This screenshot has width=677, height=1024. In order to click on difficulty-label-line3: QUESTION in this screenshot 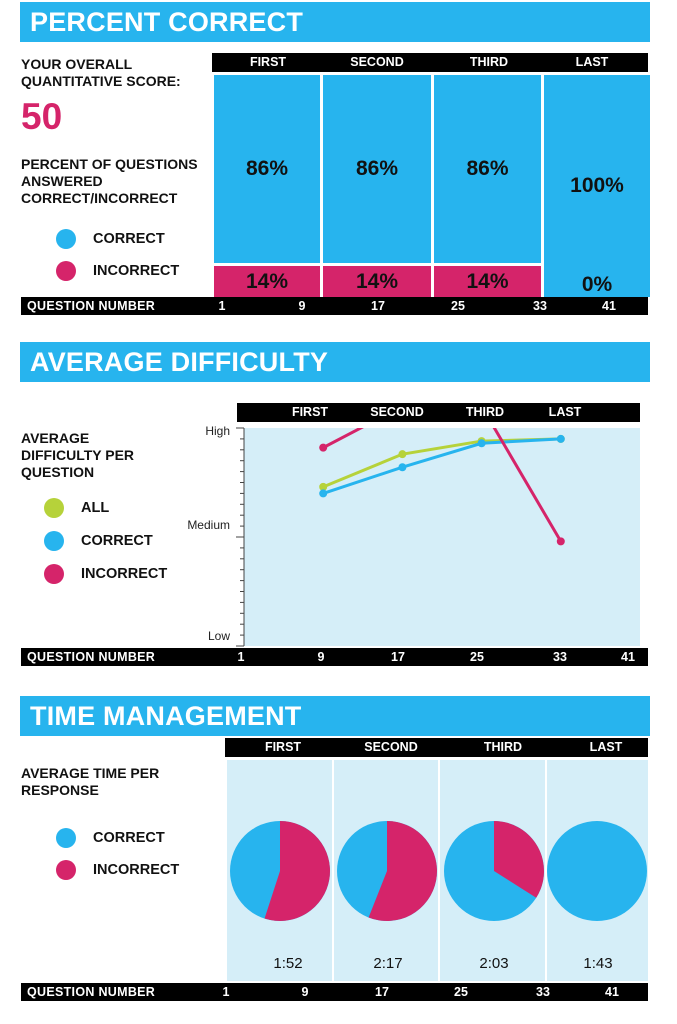, I will do `click(58, 472)`.